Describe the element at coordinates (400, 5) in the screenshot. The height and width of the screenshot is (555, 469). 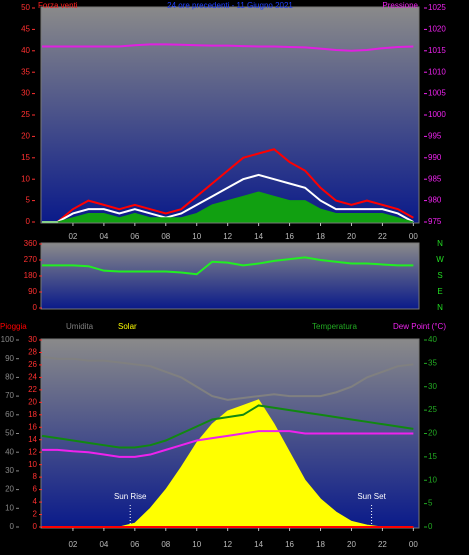
I see `y2-axis-label: Pressione` at that location.